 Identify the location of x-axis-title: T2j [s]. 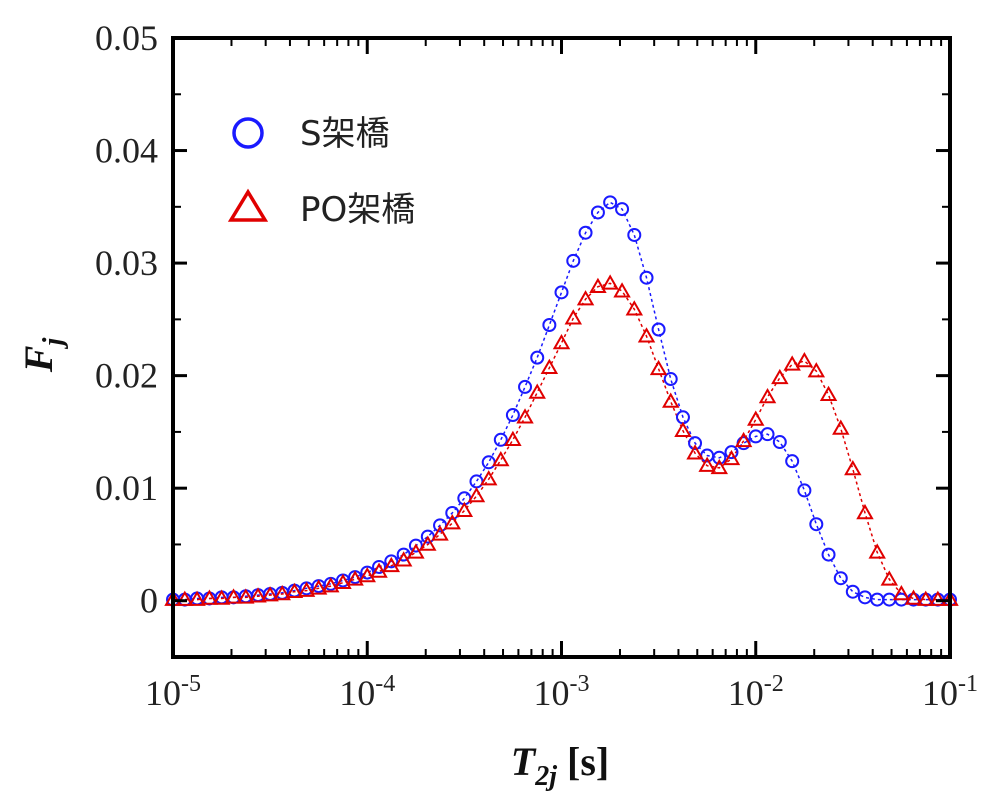
(560, 765).